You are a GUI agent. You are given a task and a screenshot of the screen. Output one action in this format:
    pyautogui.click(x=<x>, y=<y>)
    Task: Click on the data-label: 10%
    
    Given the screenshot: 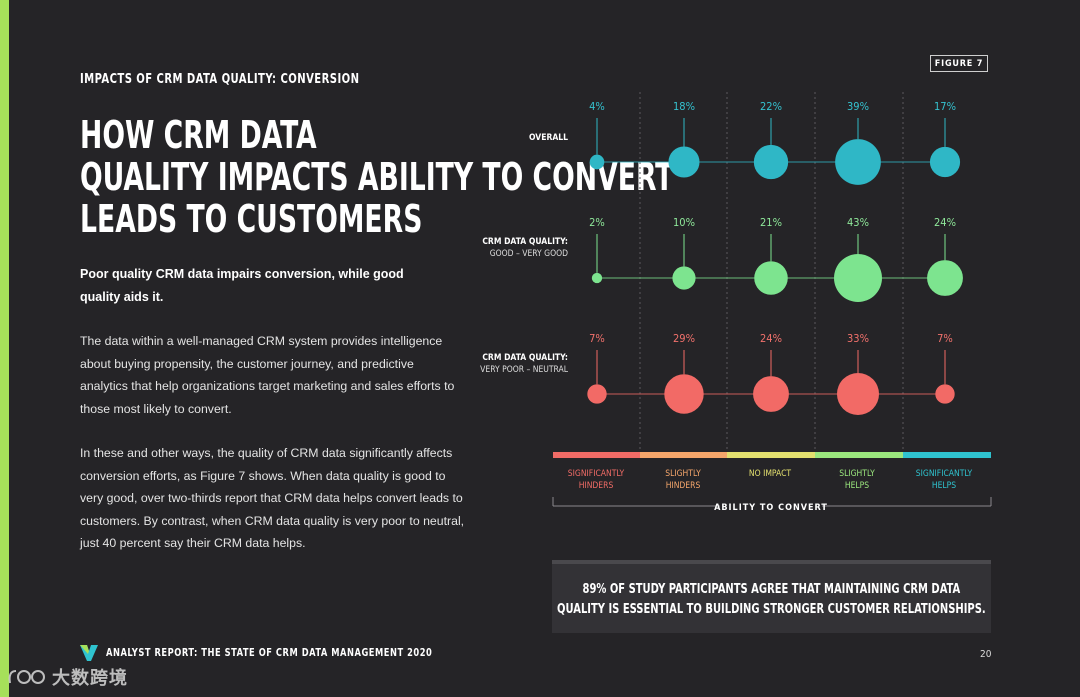 What is the action you would take?
    pyautogui.click(x=684, y=222)
    